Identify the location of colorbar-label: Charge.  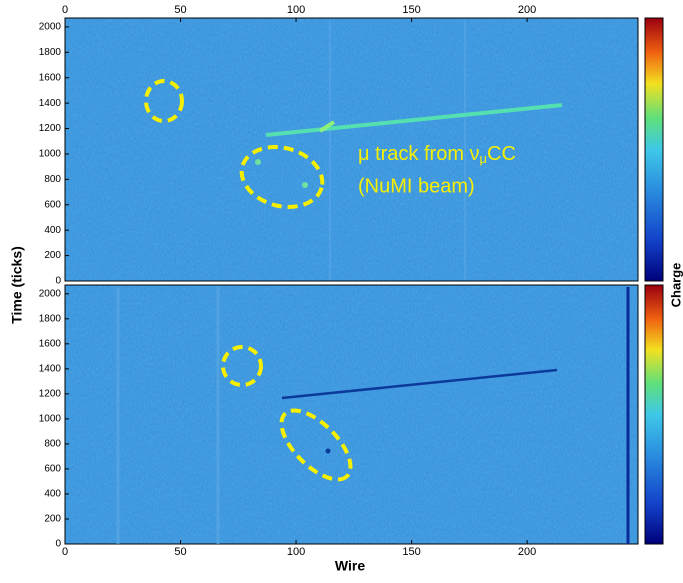
(675, 285).